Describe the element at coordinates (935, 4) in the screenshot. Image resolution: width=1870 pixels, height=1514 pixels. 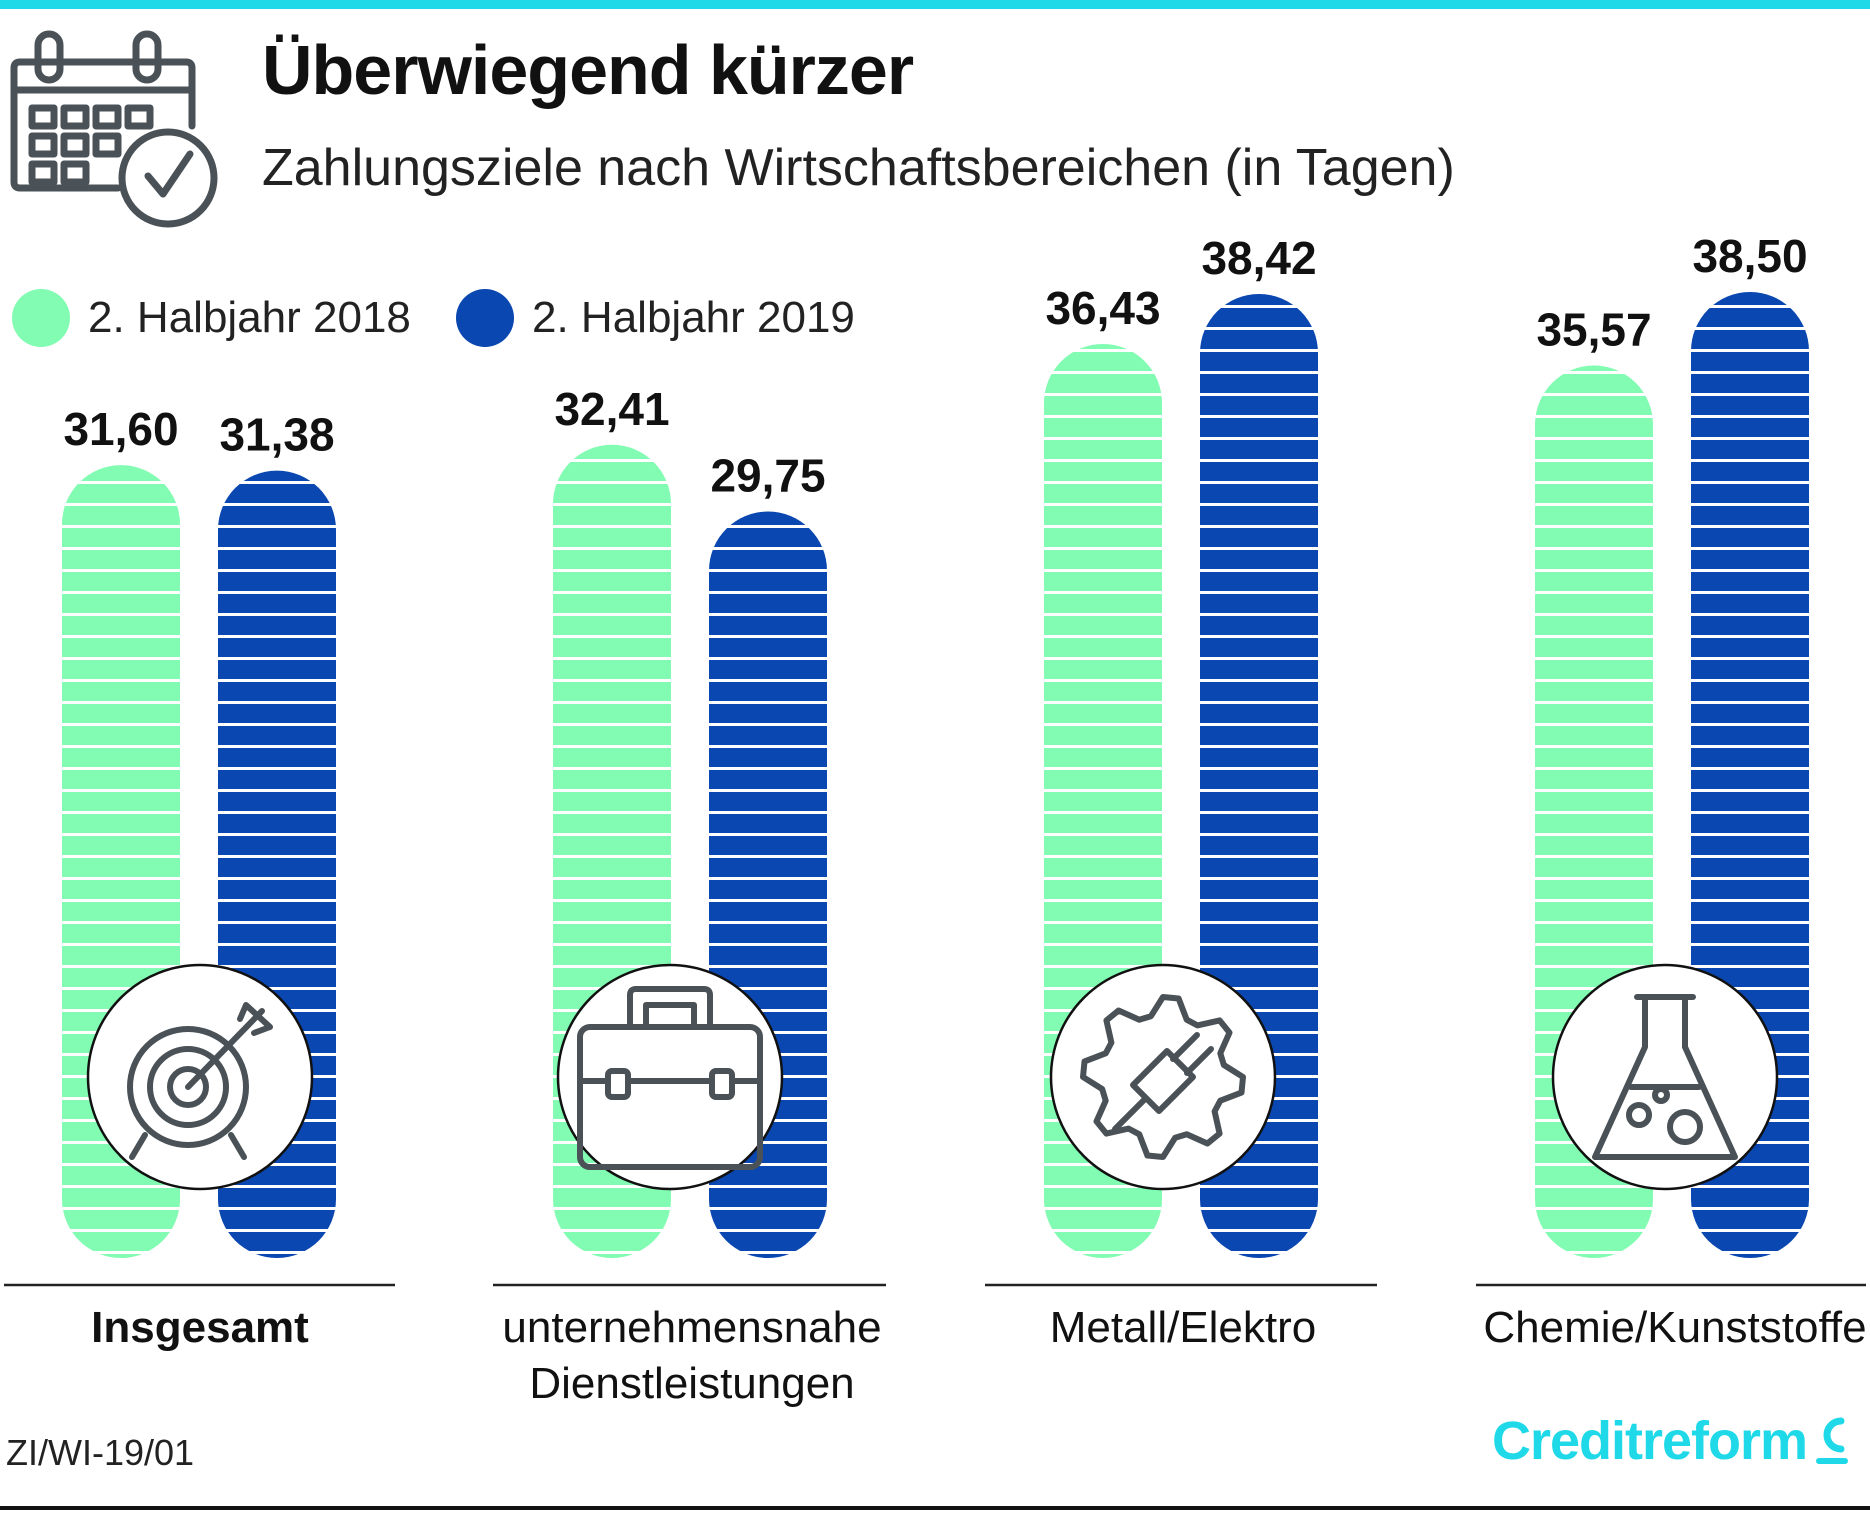
I see `top-accent-line` at that location.